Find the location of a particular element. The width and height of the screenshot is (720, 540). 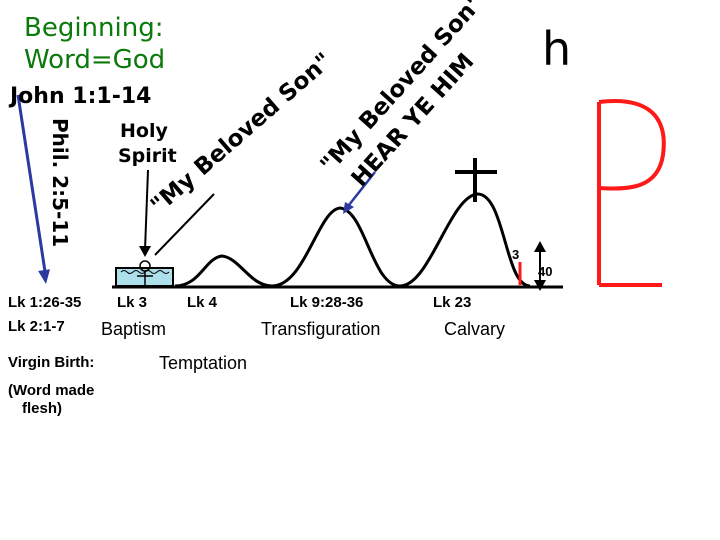

baptism-voice-arrow is located at coordinates (184, 224).